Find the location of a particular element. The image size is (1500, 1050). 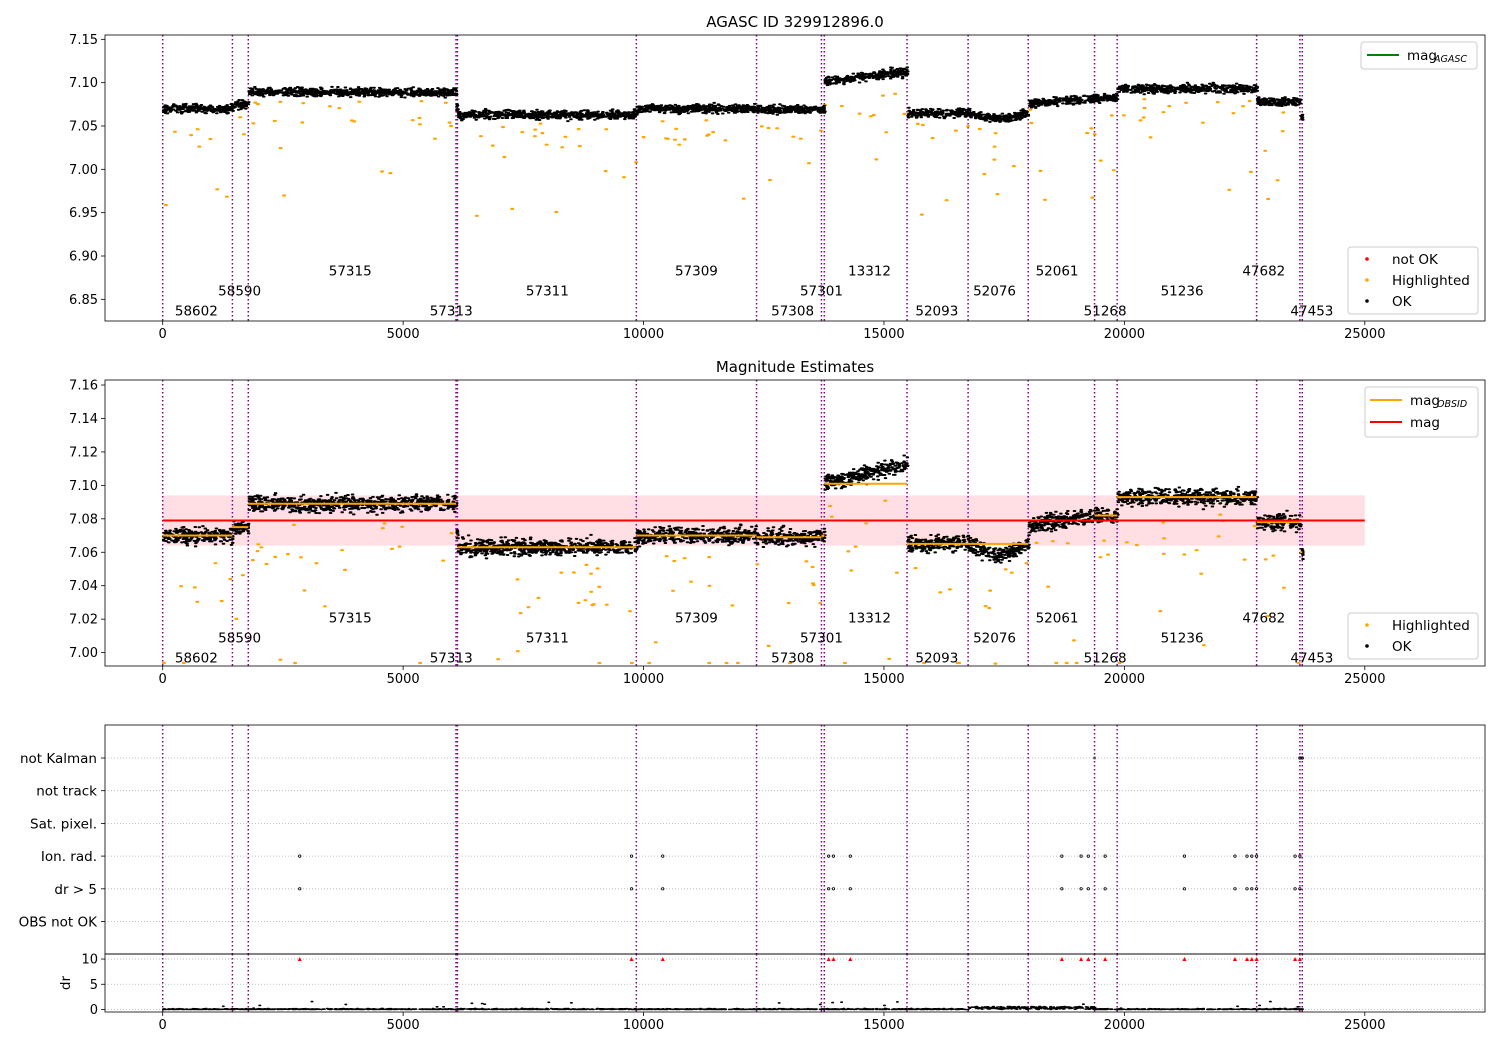

obsid-label: 57311 is located at coordinates (547, 292).